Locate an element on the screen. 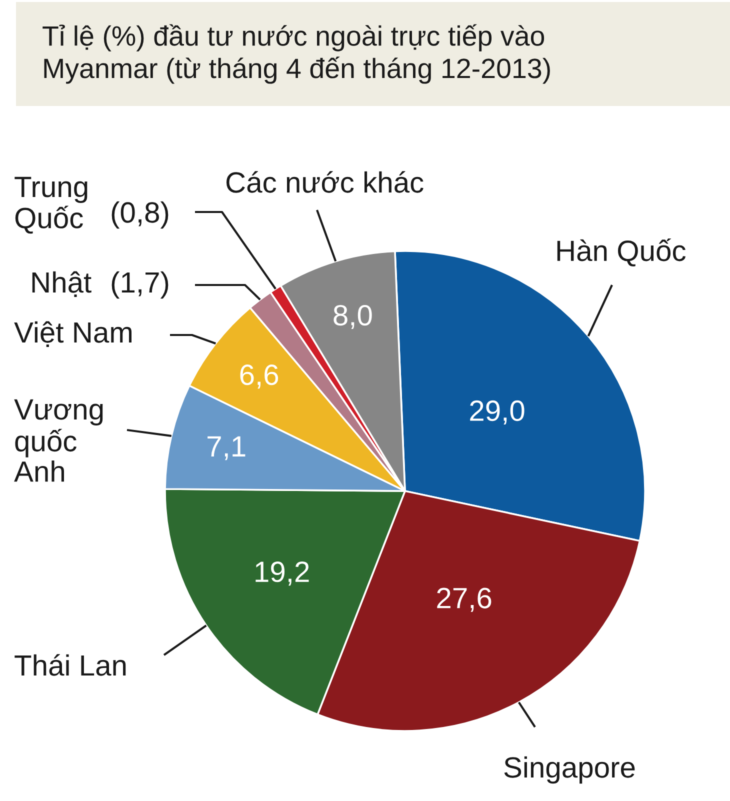 Image resolution: width=730 pixels, height=801 pixels. data-label: 6,6 is located at coordinates (259, 376).